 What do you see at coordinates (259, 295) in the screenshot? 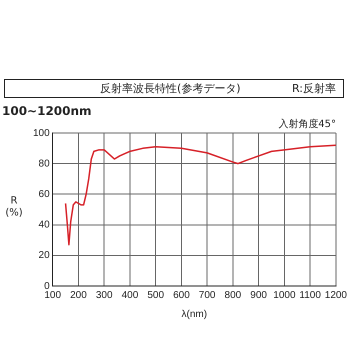
I see `x-tick-label: 900` at bounding box center [259, 295].